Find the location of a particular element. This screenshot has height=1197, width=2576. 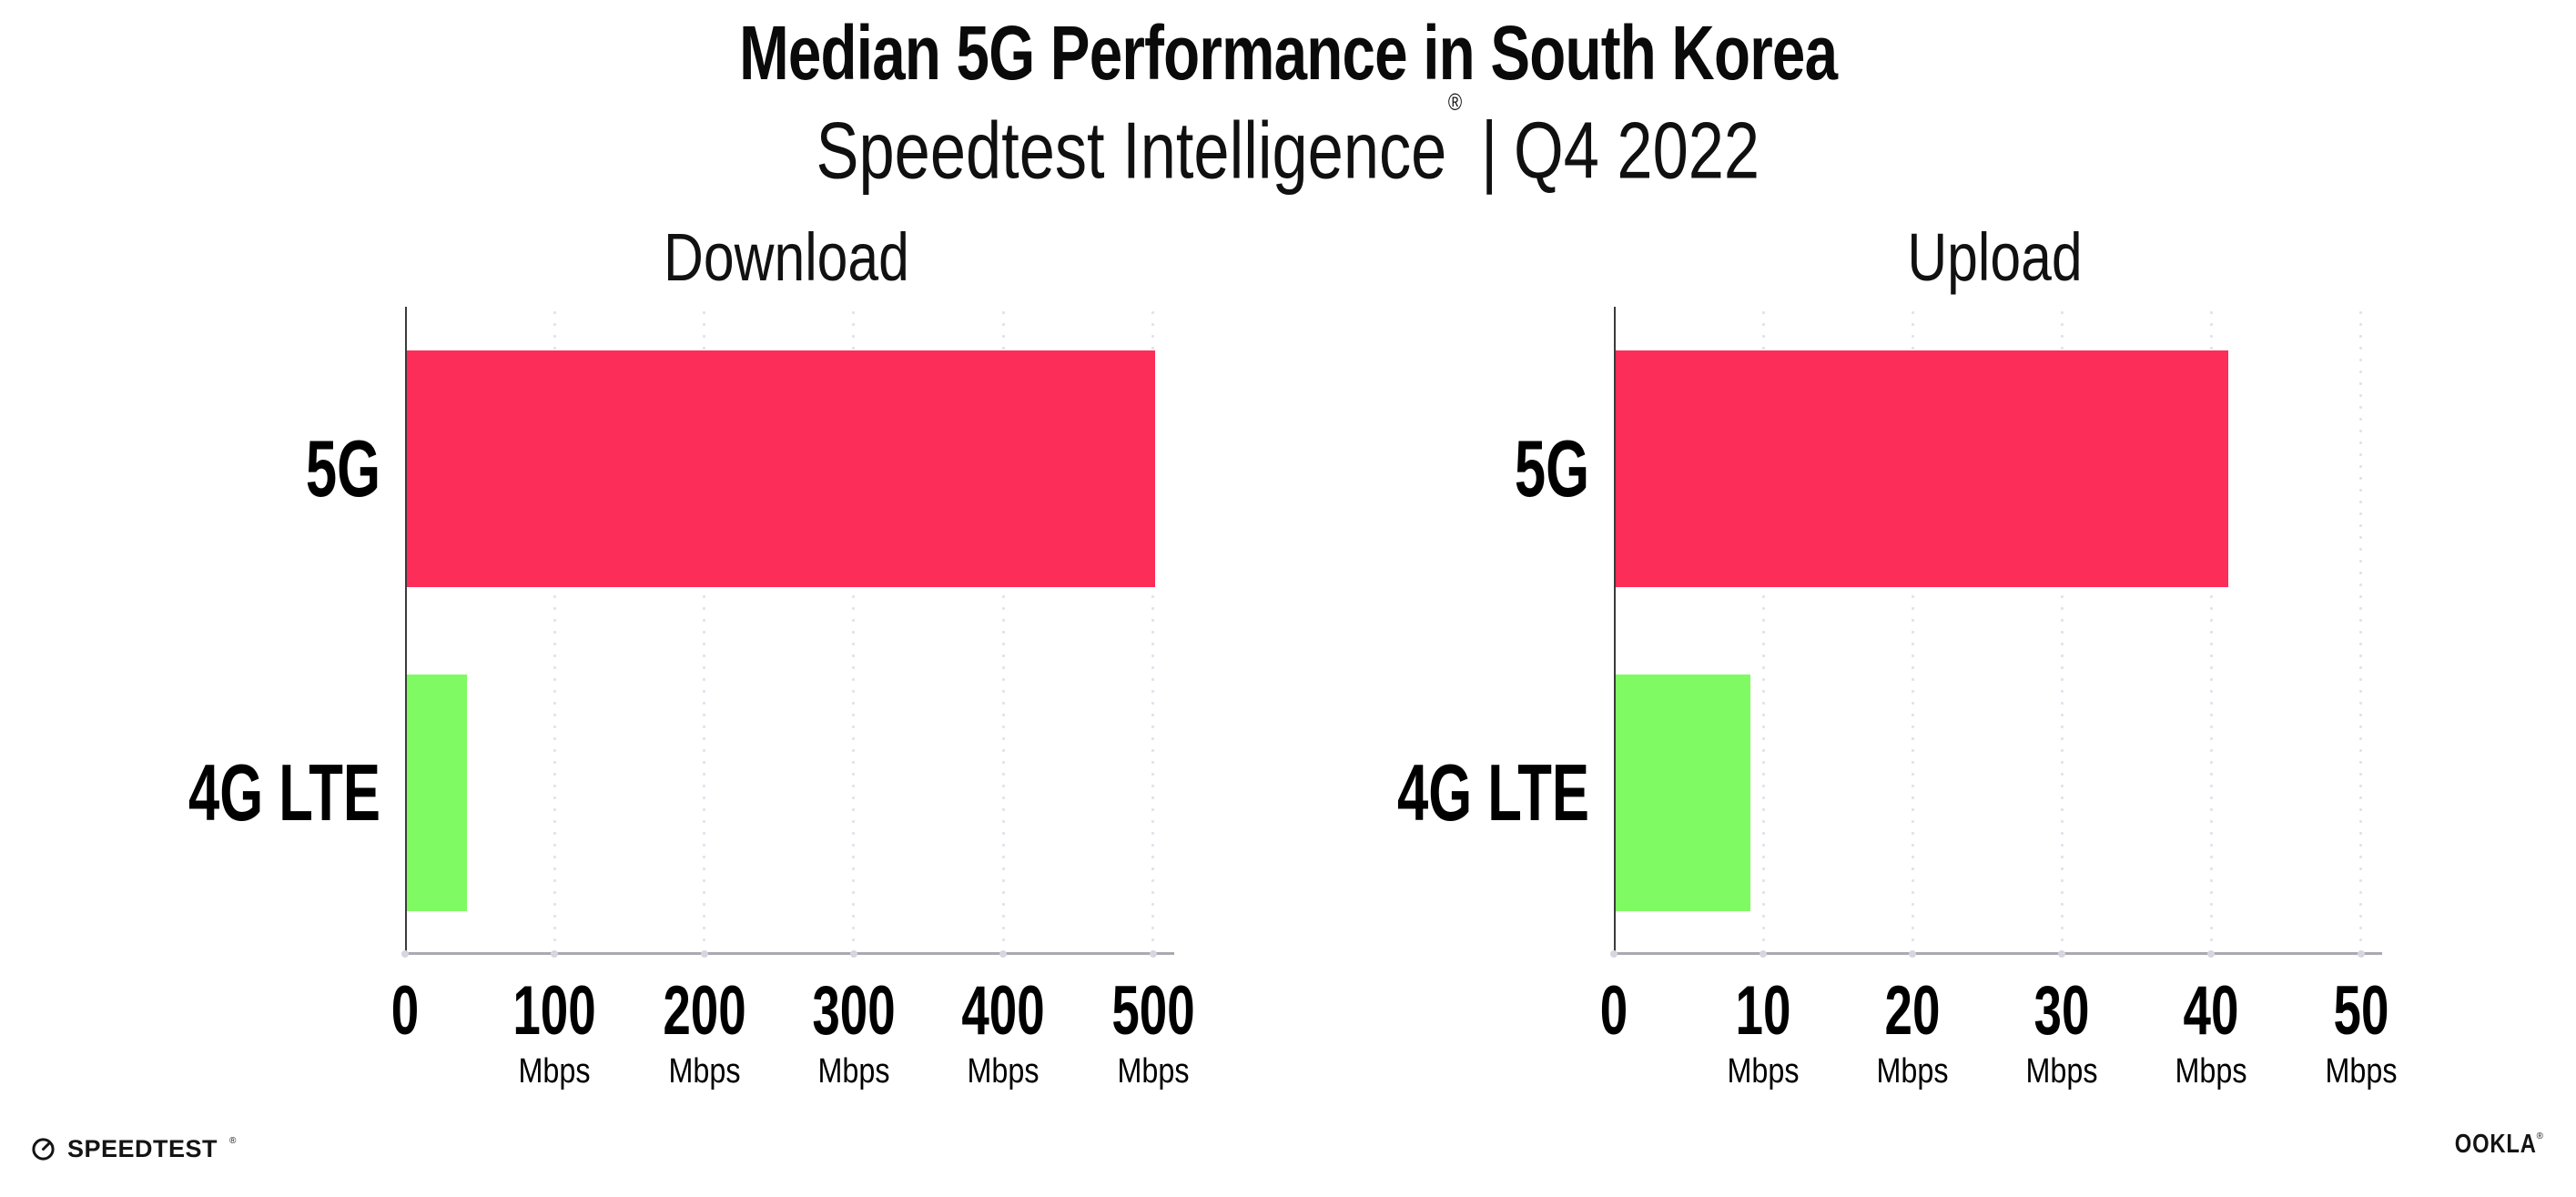

x-tick-unit-40: Mbps is located at coordinates (2211, 1071).